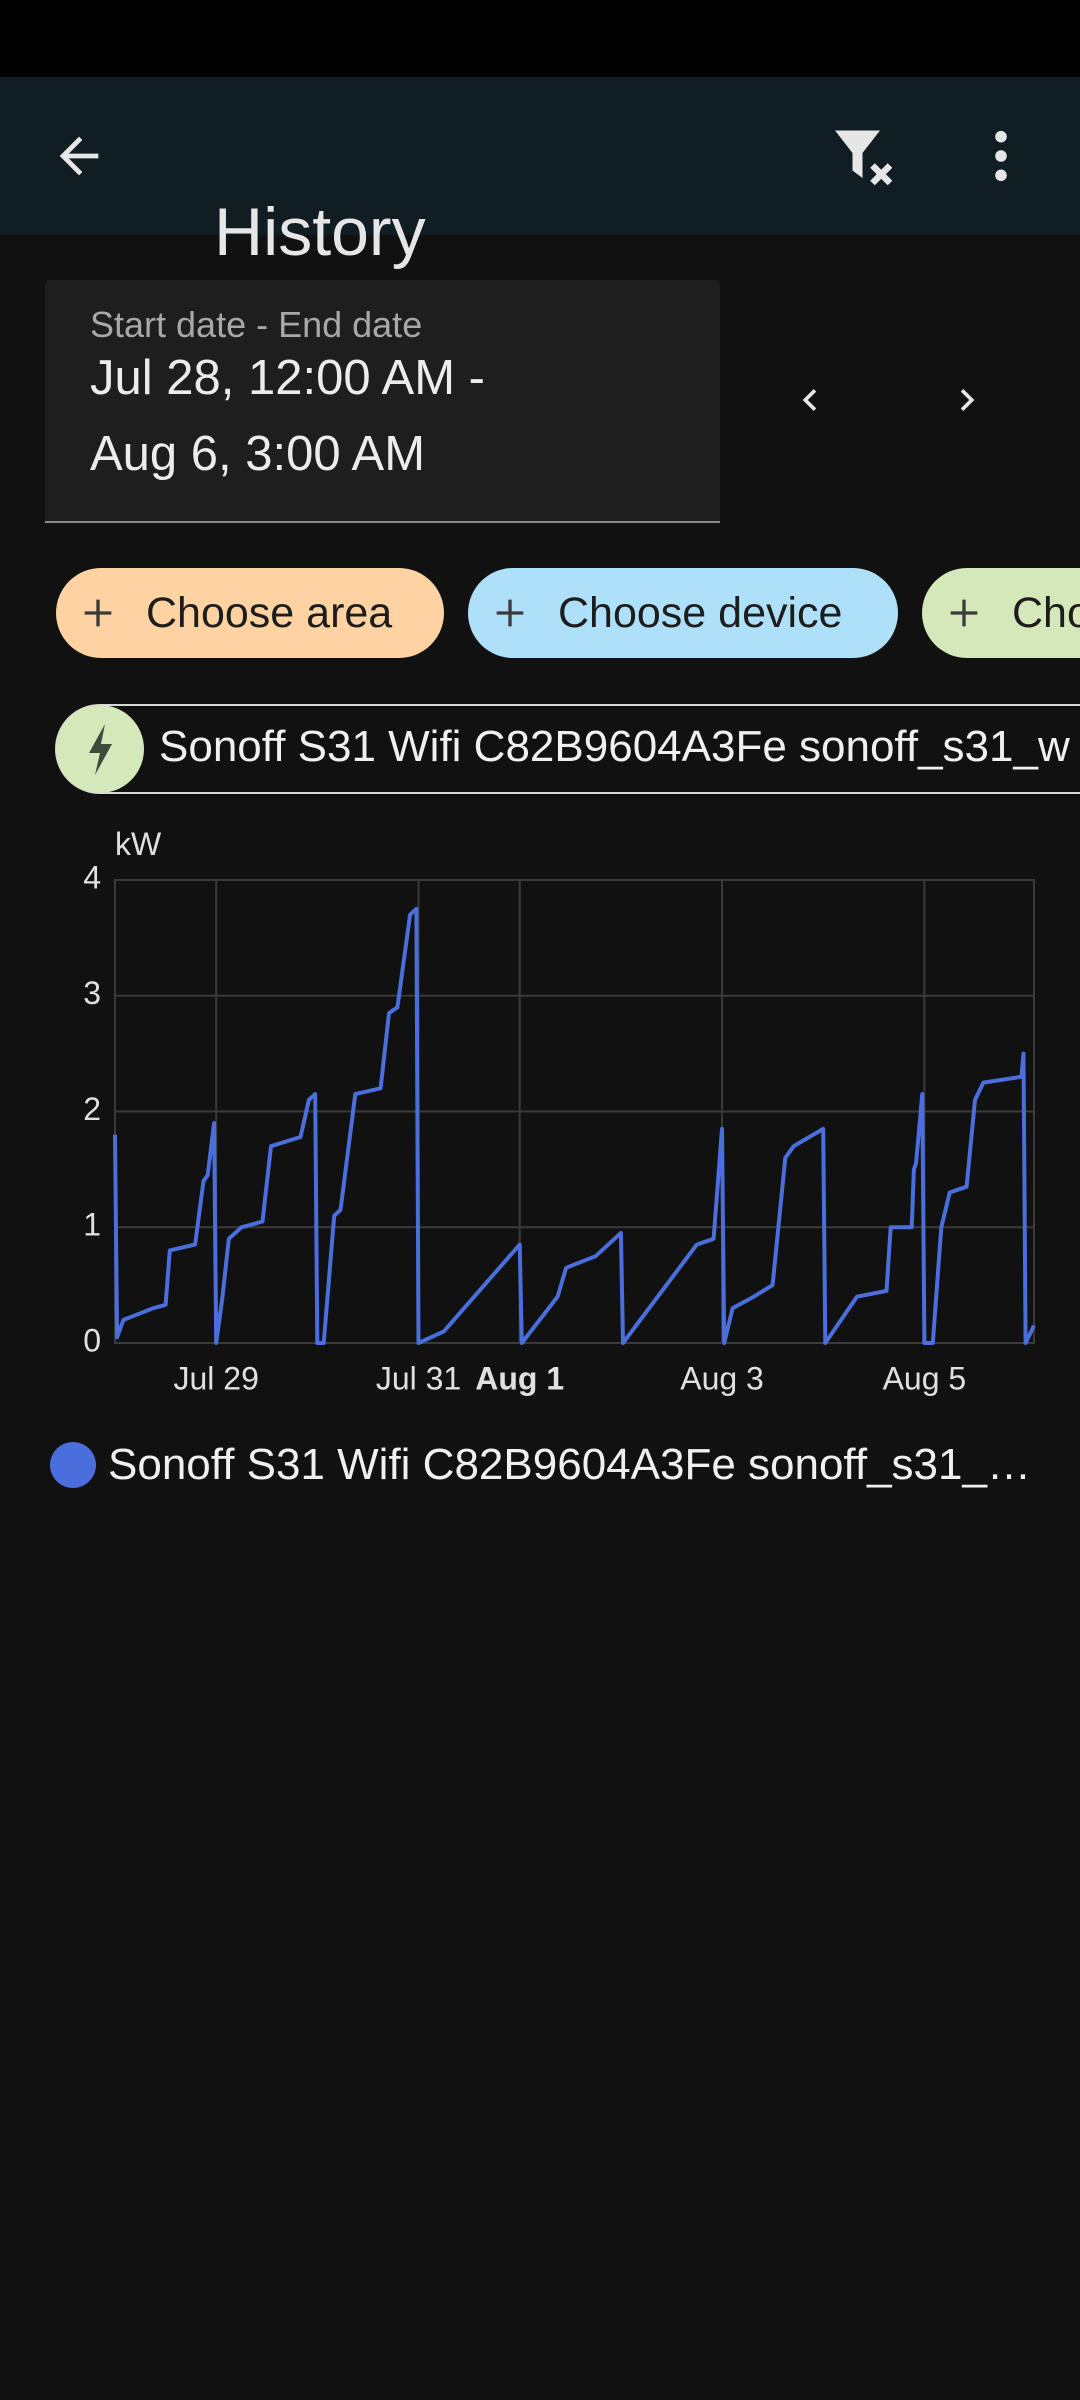 This screenshot has width=1080, height=2400. Describe the element at coordinates (1001, 613) in the screenshot. I see `filter-chip: Cho` at that location.